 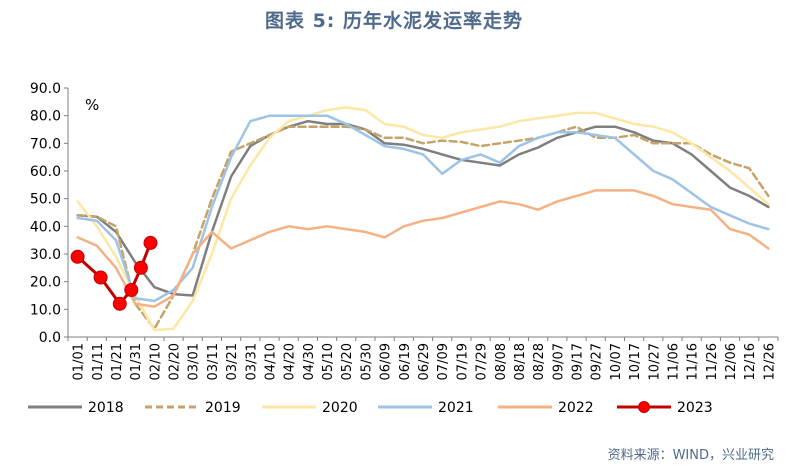 I want to click on y-tick-label: 50.0, so click(x=45, y=200).